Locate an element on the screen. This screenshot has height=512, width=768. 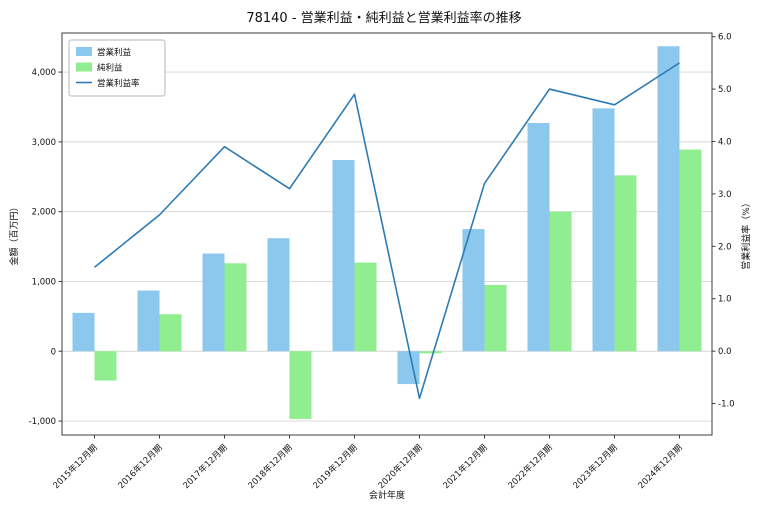
left-tick-label: 1,000 is located at coordinates (44, 282).